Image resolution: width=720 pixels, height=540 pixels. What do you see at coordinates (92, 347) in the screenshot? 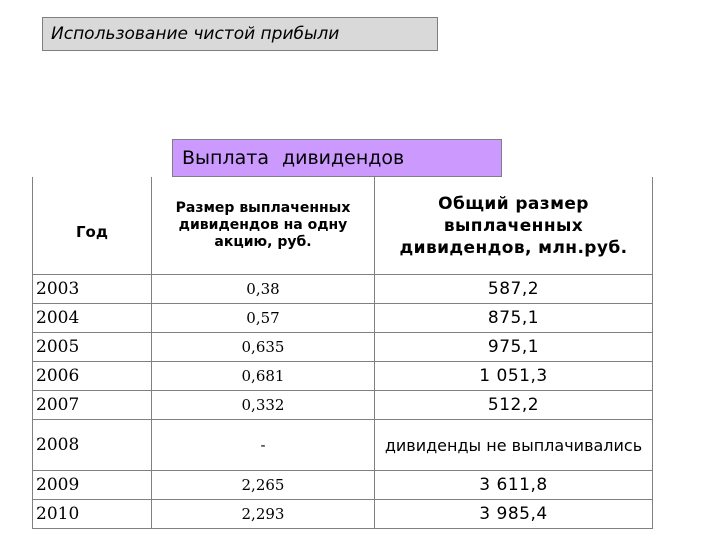
I see `cell-year: 2005` at bounding box center [92, 347].